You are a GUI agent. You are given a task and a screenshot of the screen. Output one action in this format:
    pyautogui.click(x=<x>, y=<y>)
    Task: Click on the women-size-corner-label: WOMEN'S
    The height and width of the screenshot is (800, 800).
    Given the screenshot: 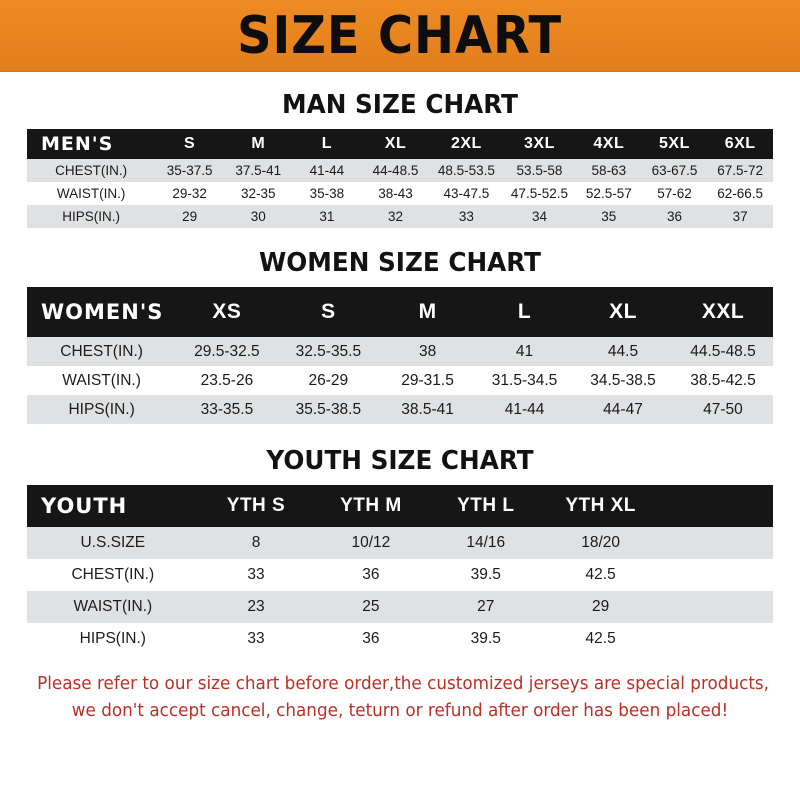 What is the action you would take?
    pyautogui.click(x=102, y=312)
    